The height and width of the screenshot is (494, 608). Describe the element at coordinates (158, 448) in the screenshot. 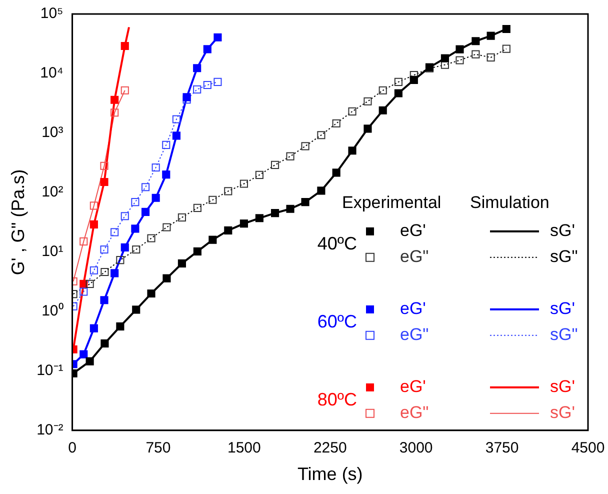

I see `x-tick-label: 750` at that location.